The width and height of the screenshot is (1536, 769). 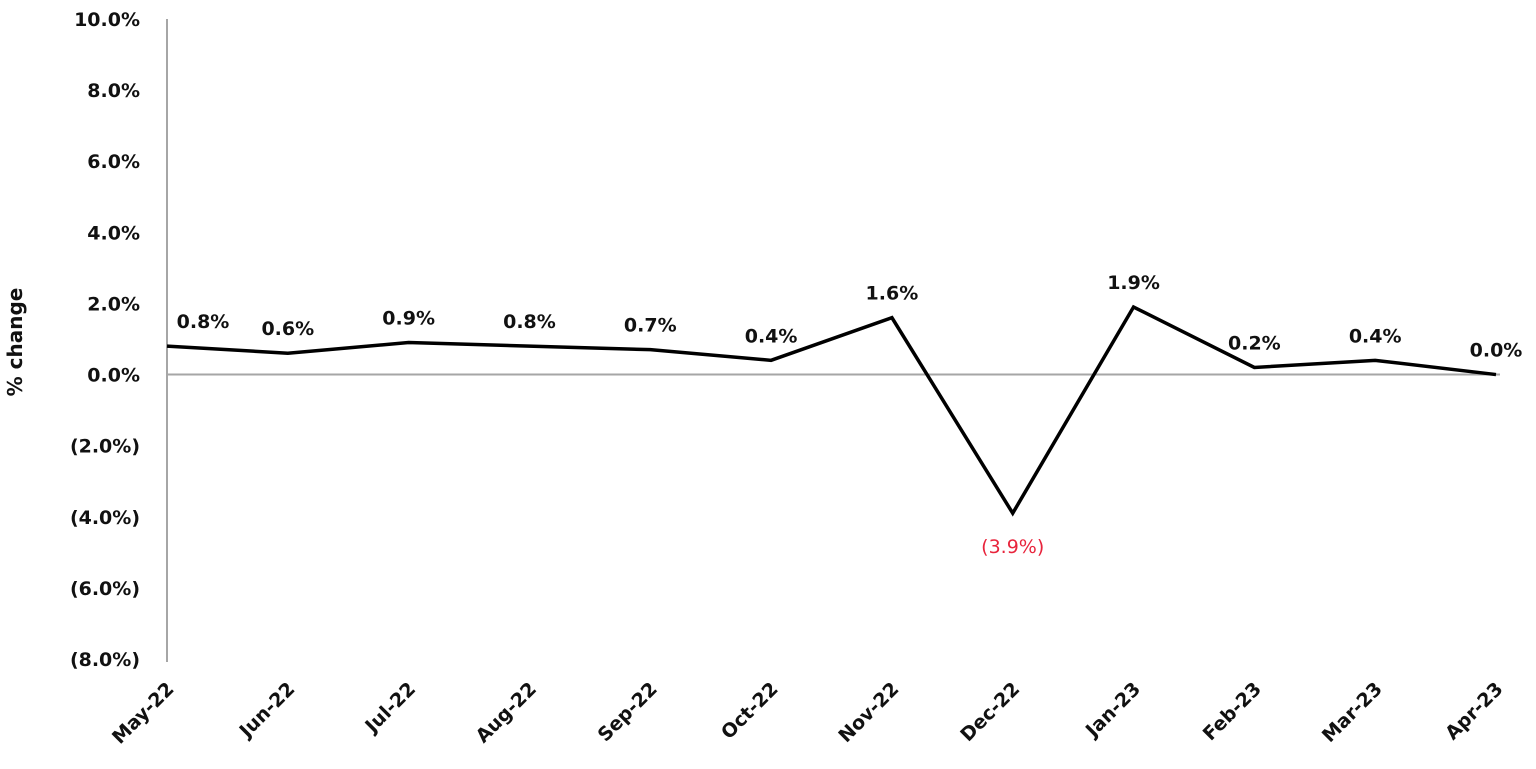 What do you see at coordinates (105, 447) in the screenshot?
I see `y-tick-label: (2.0%)` at bounding box center [105, 447].